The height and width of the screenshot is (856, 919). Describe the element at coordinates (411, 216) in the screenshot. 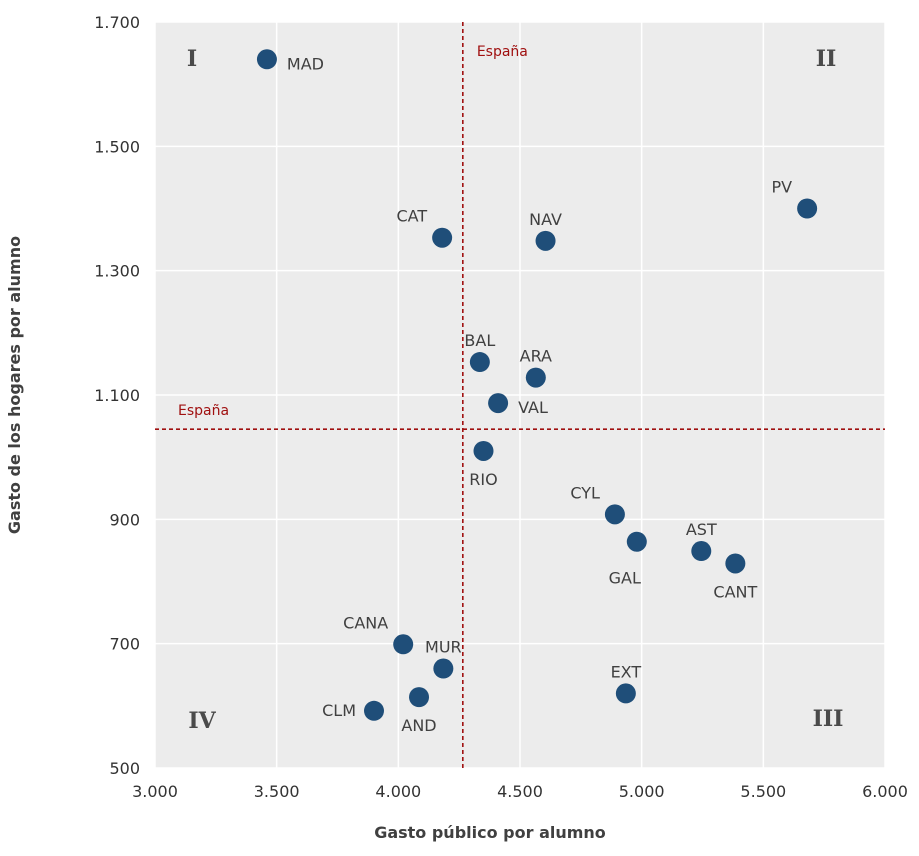

I see `data-point-label: CAT` at that location.